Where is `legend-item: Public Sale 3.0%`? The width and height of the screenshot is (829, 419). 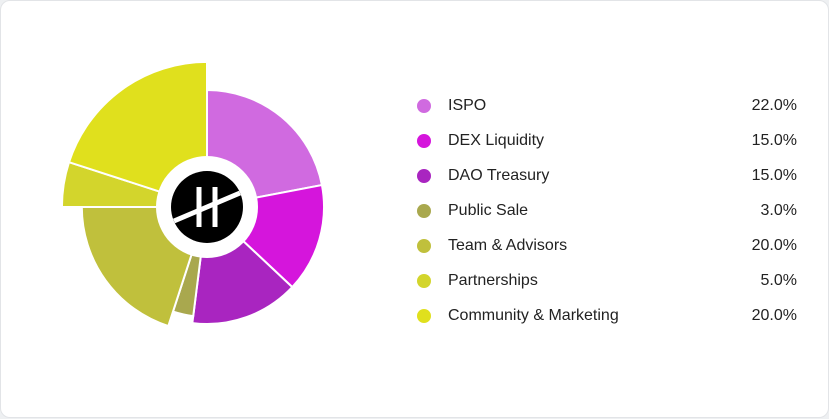
legend-item: Public Sale 3.0% is located at coordinates (607, 210).